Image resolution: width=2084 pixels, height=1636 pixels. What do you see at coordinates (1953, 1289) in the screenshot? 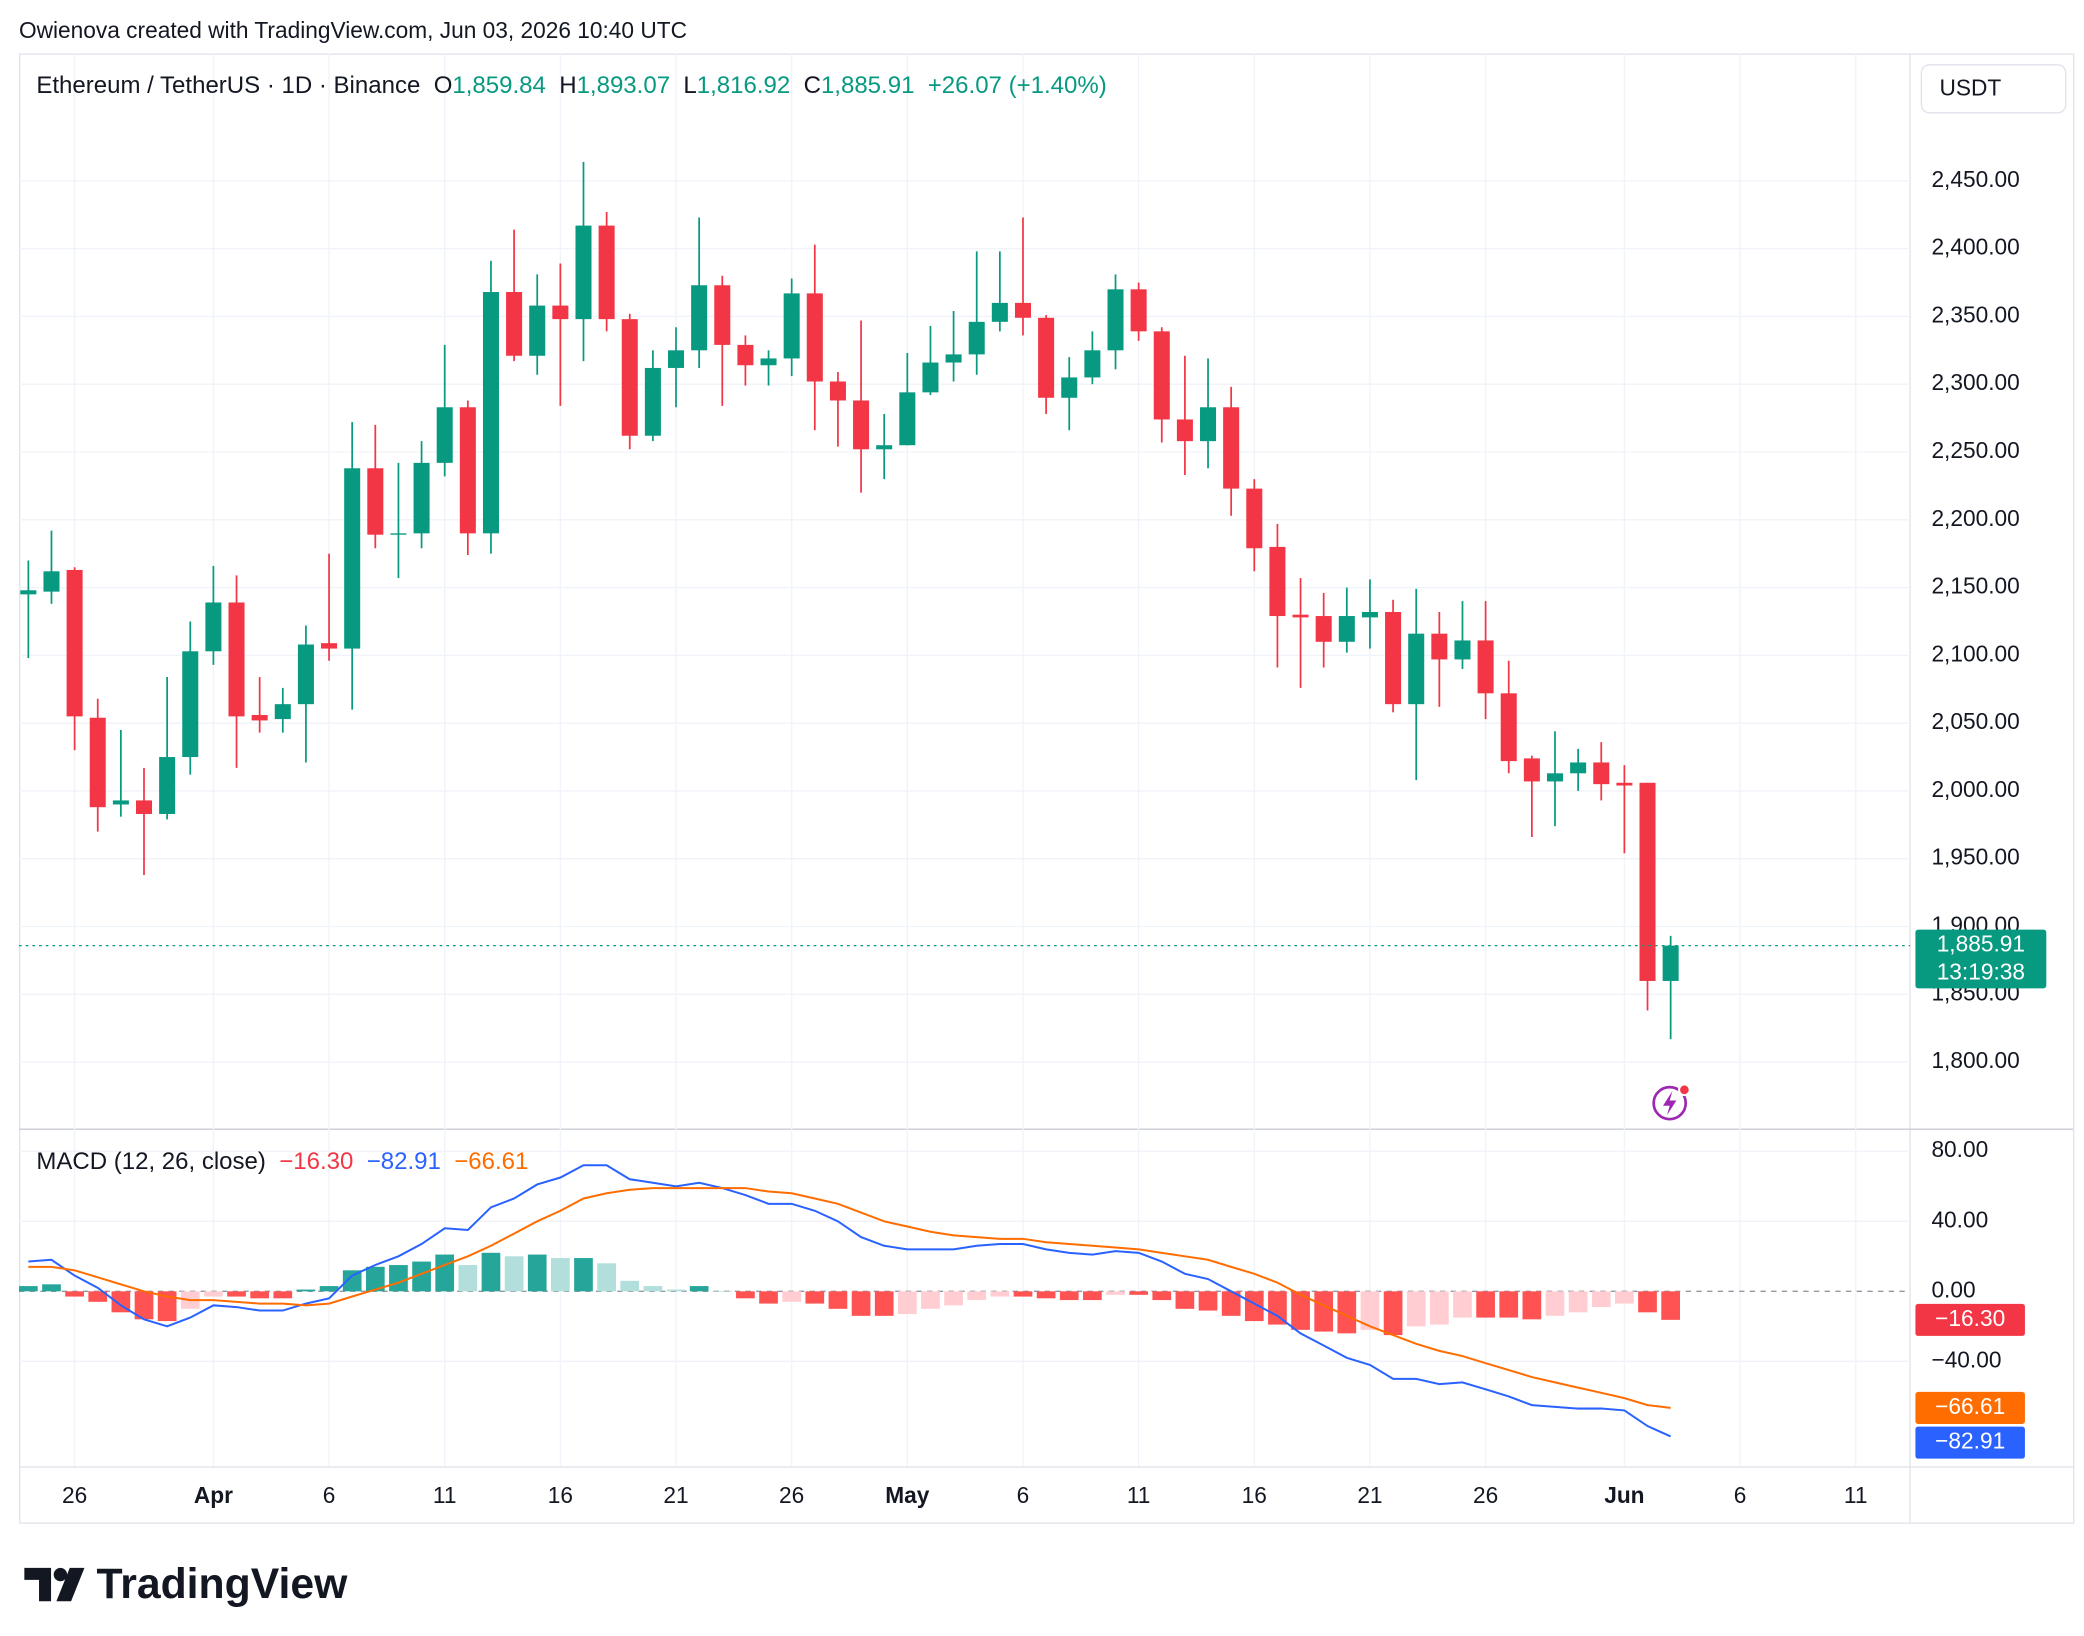
I see `y2-tick-label: 0.00` at bounding box center [1953, 1289].